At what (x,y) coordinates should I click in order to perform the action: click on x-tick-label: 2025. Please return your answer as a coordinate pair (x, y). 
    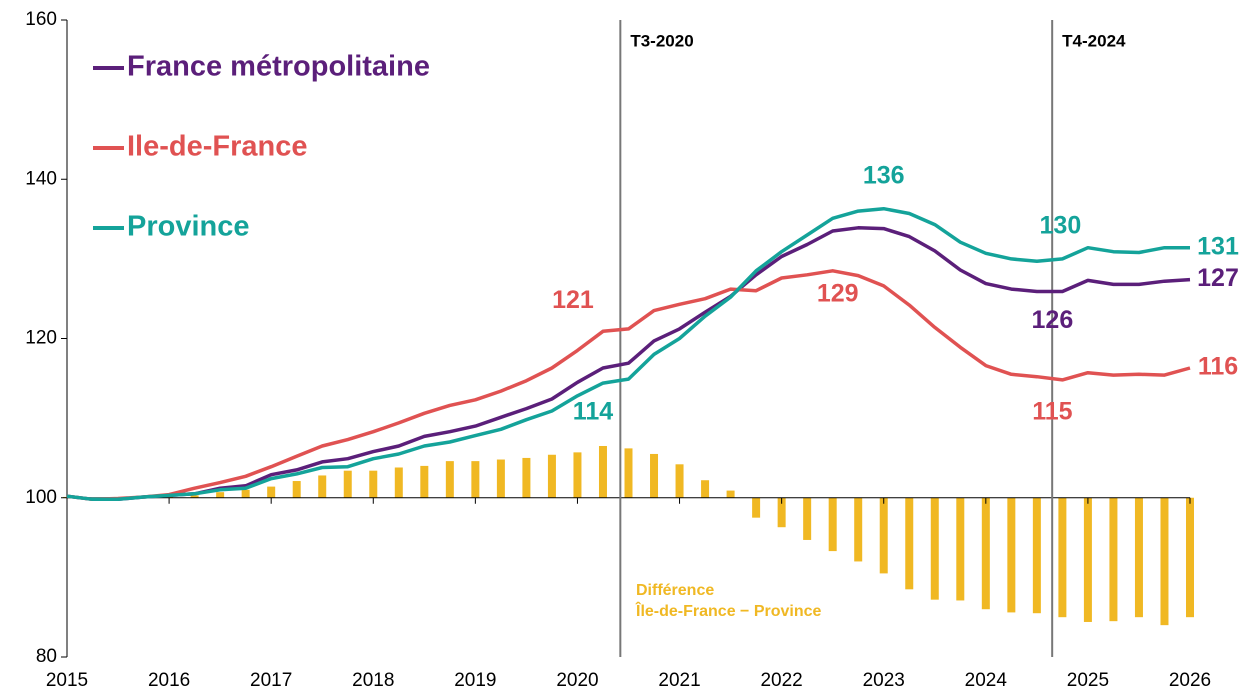
    Looking at the image, I should click on (1088, 680).